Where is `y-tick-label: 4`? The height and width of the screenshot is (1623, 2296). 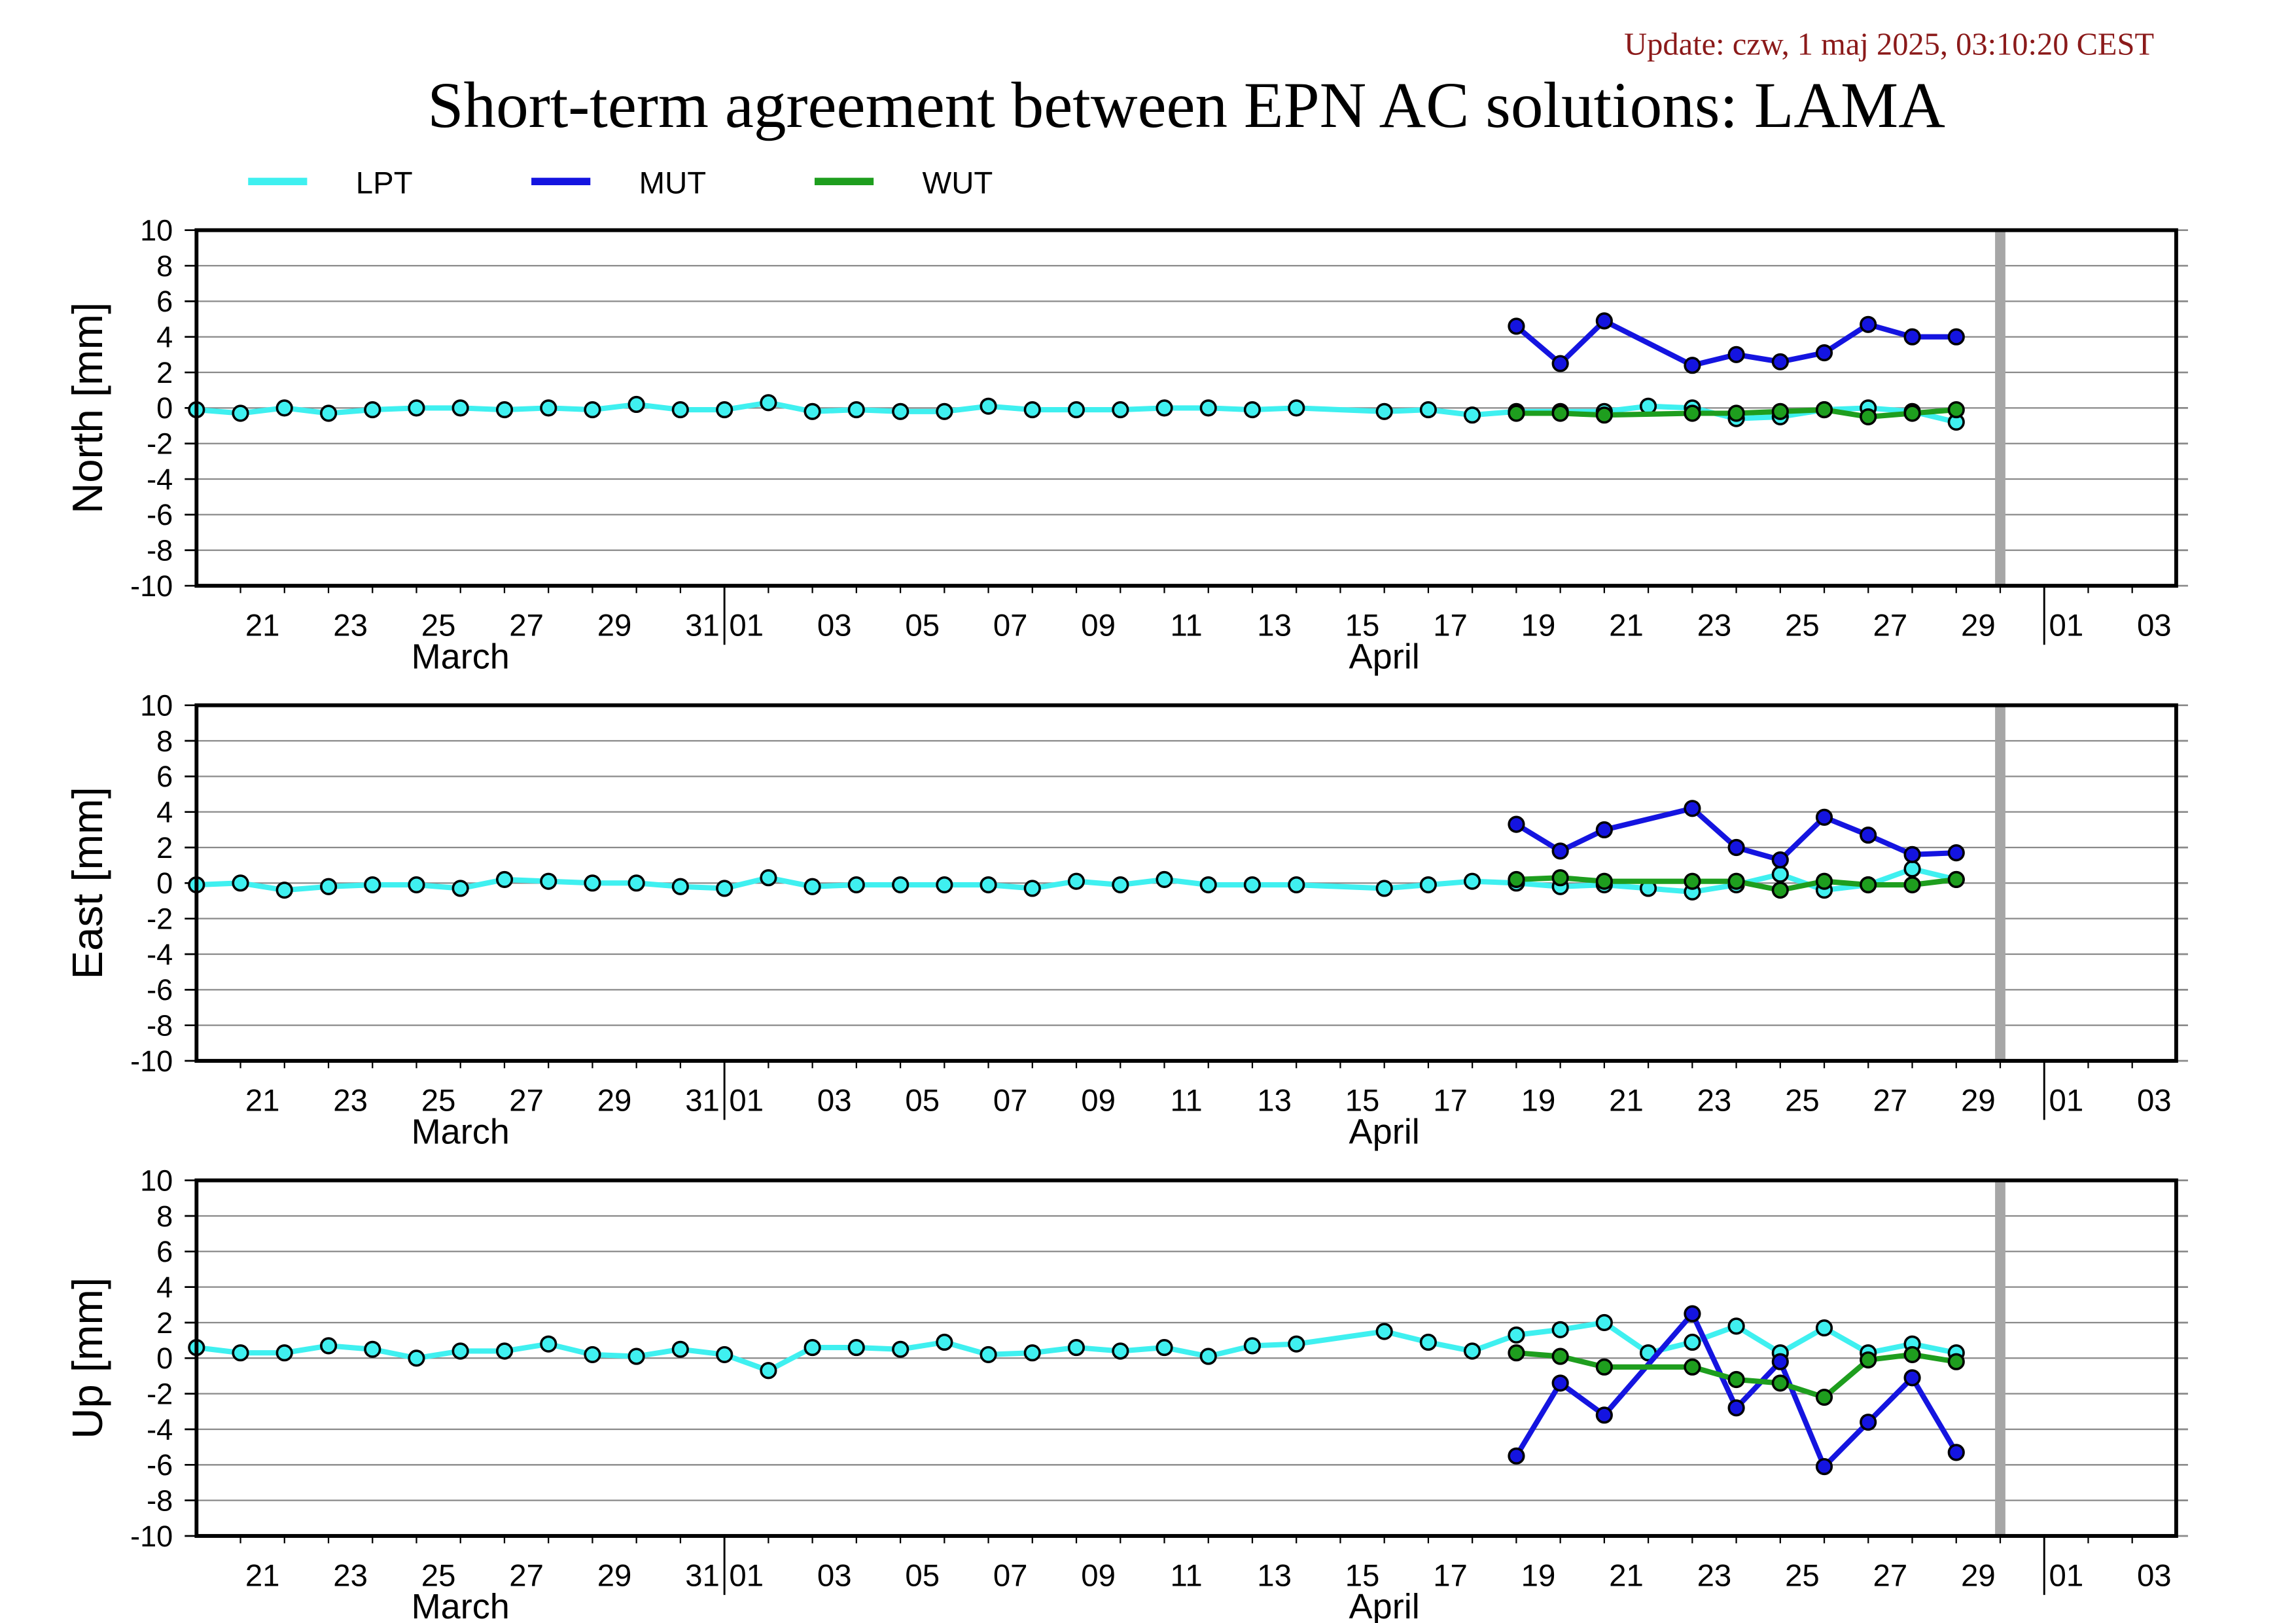 y-tick-label: 4 is located at coordinates (164, 812).